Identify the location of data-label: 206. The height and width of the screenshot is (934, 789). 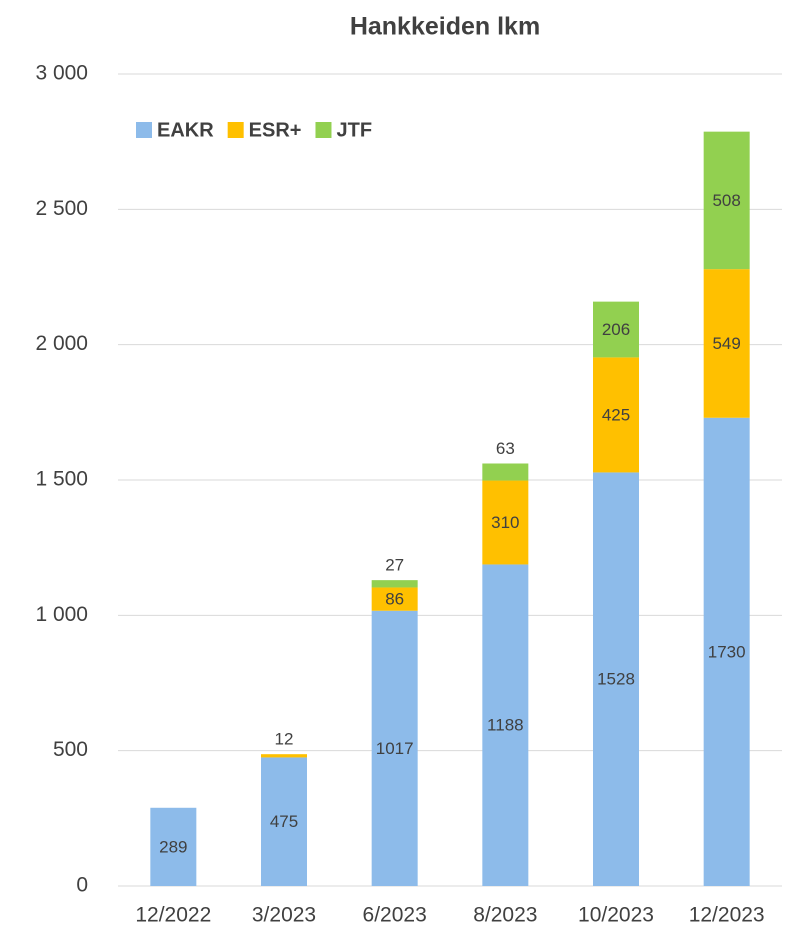
(616, 329).